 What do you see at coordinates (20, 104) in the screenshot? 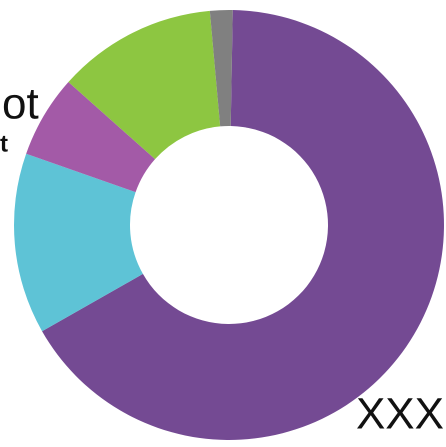
I see `text: ot` at bounding box center [20, 104].